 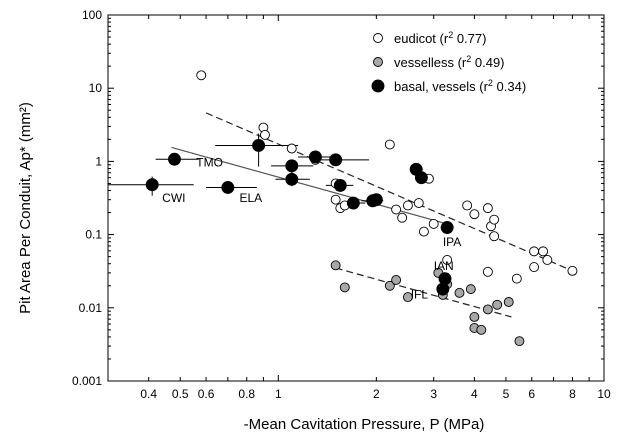 What do you see at coordinates (180, 394) in the screenshot?
I see `x-tick-label: 0.5` at bounding box center [180, 394].